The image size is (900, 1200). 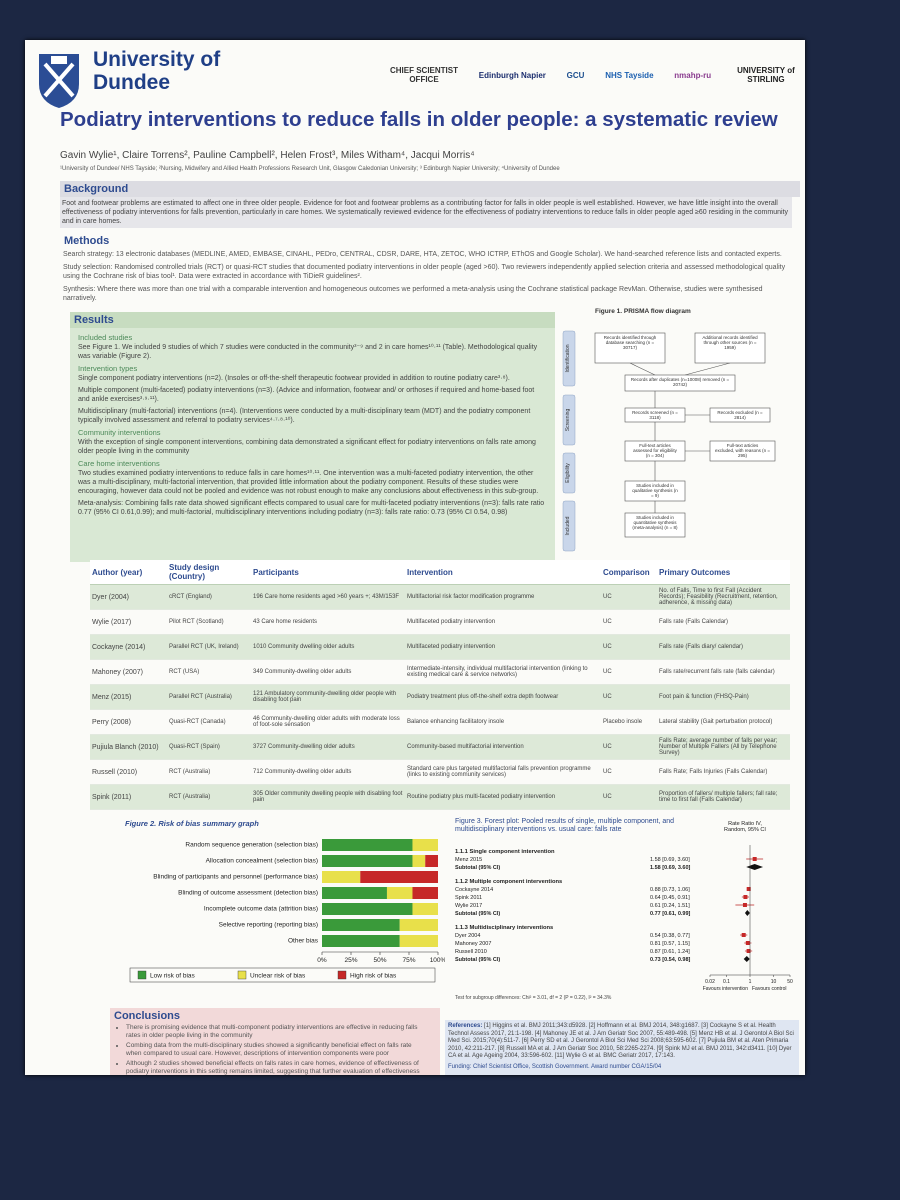 I want to click on stage-label: Eligibility, so click(x=568, y=473).